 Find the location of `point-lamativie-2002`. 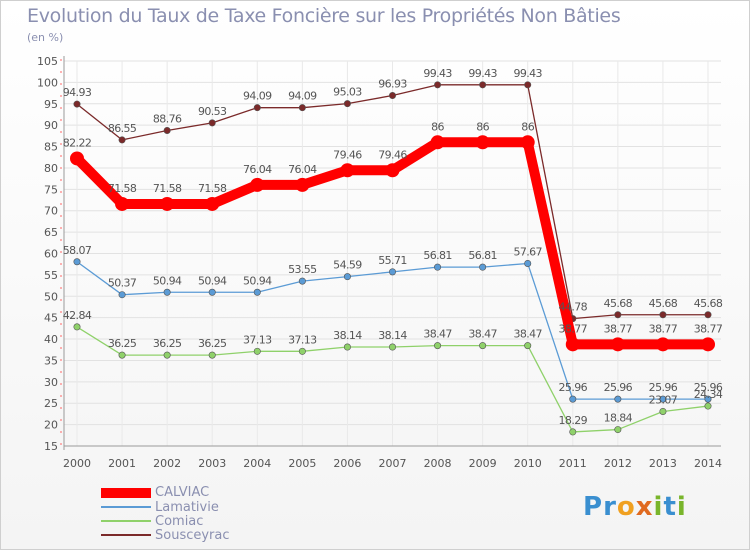

point-lamativie-2002 is located at coordinates (167, 292).